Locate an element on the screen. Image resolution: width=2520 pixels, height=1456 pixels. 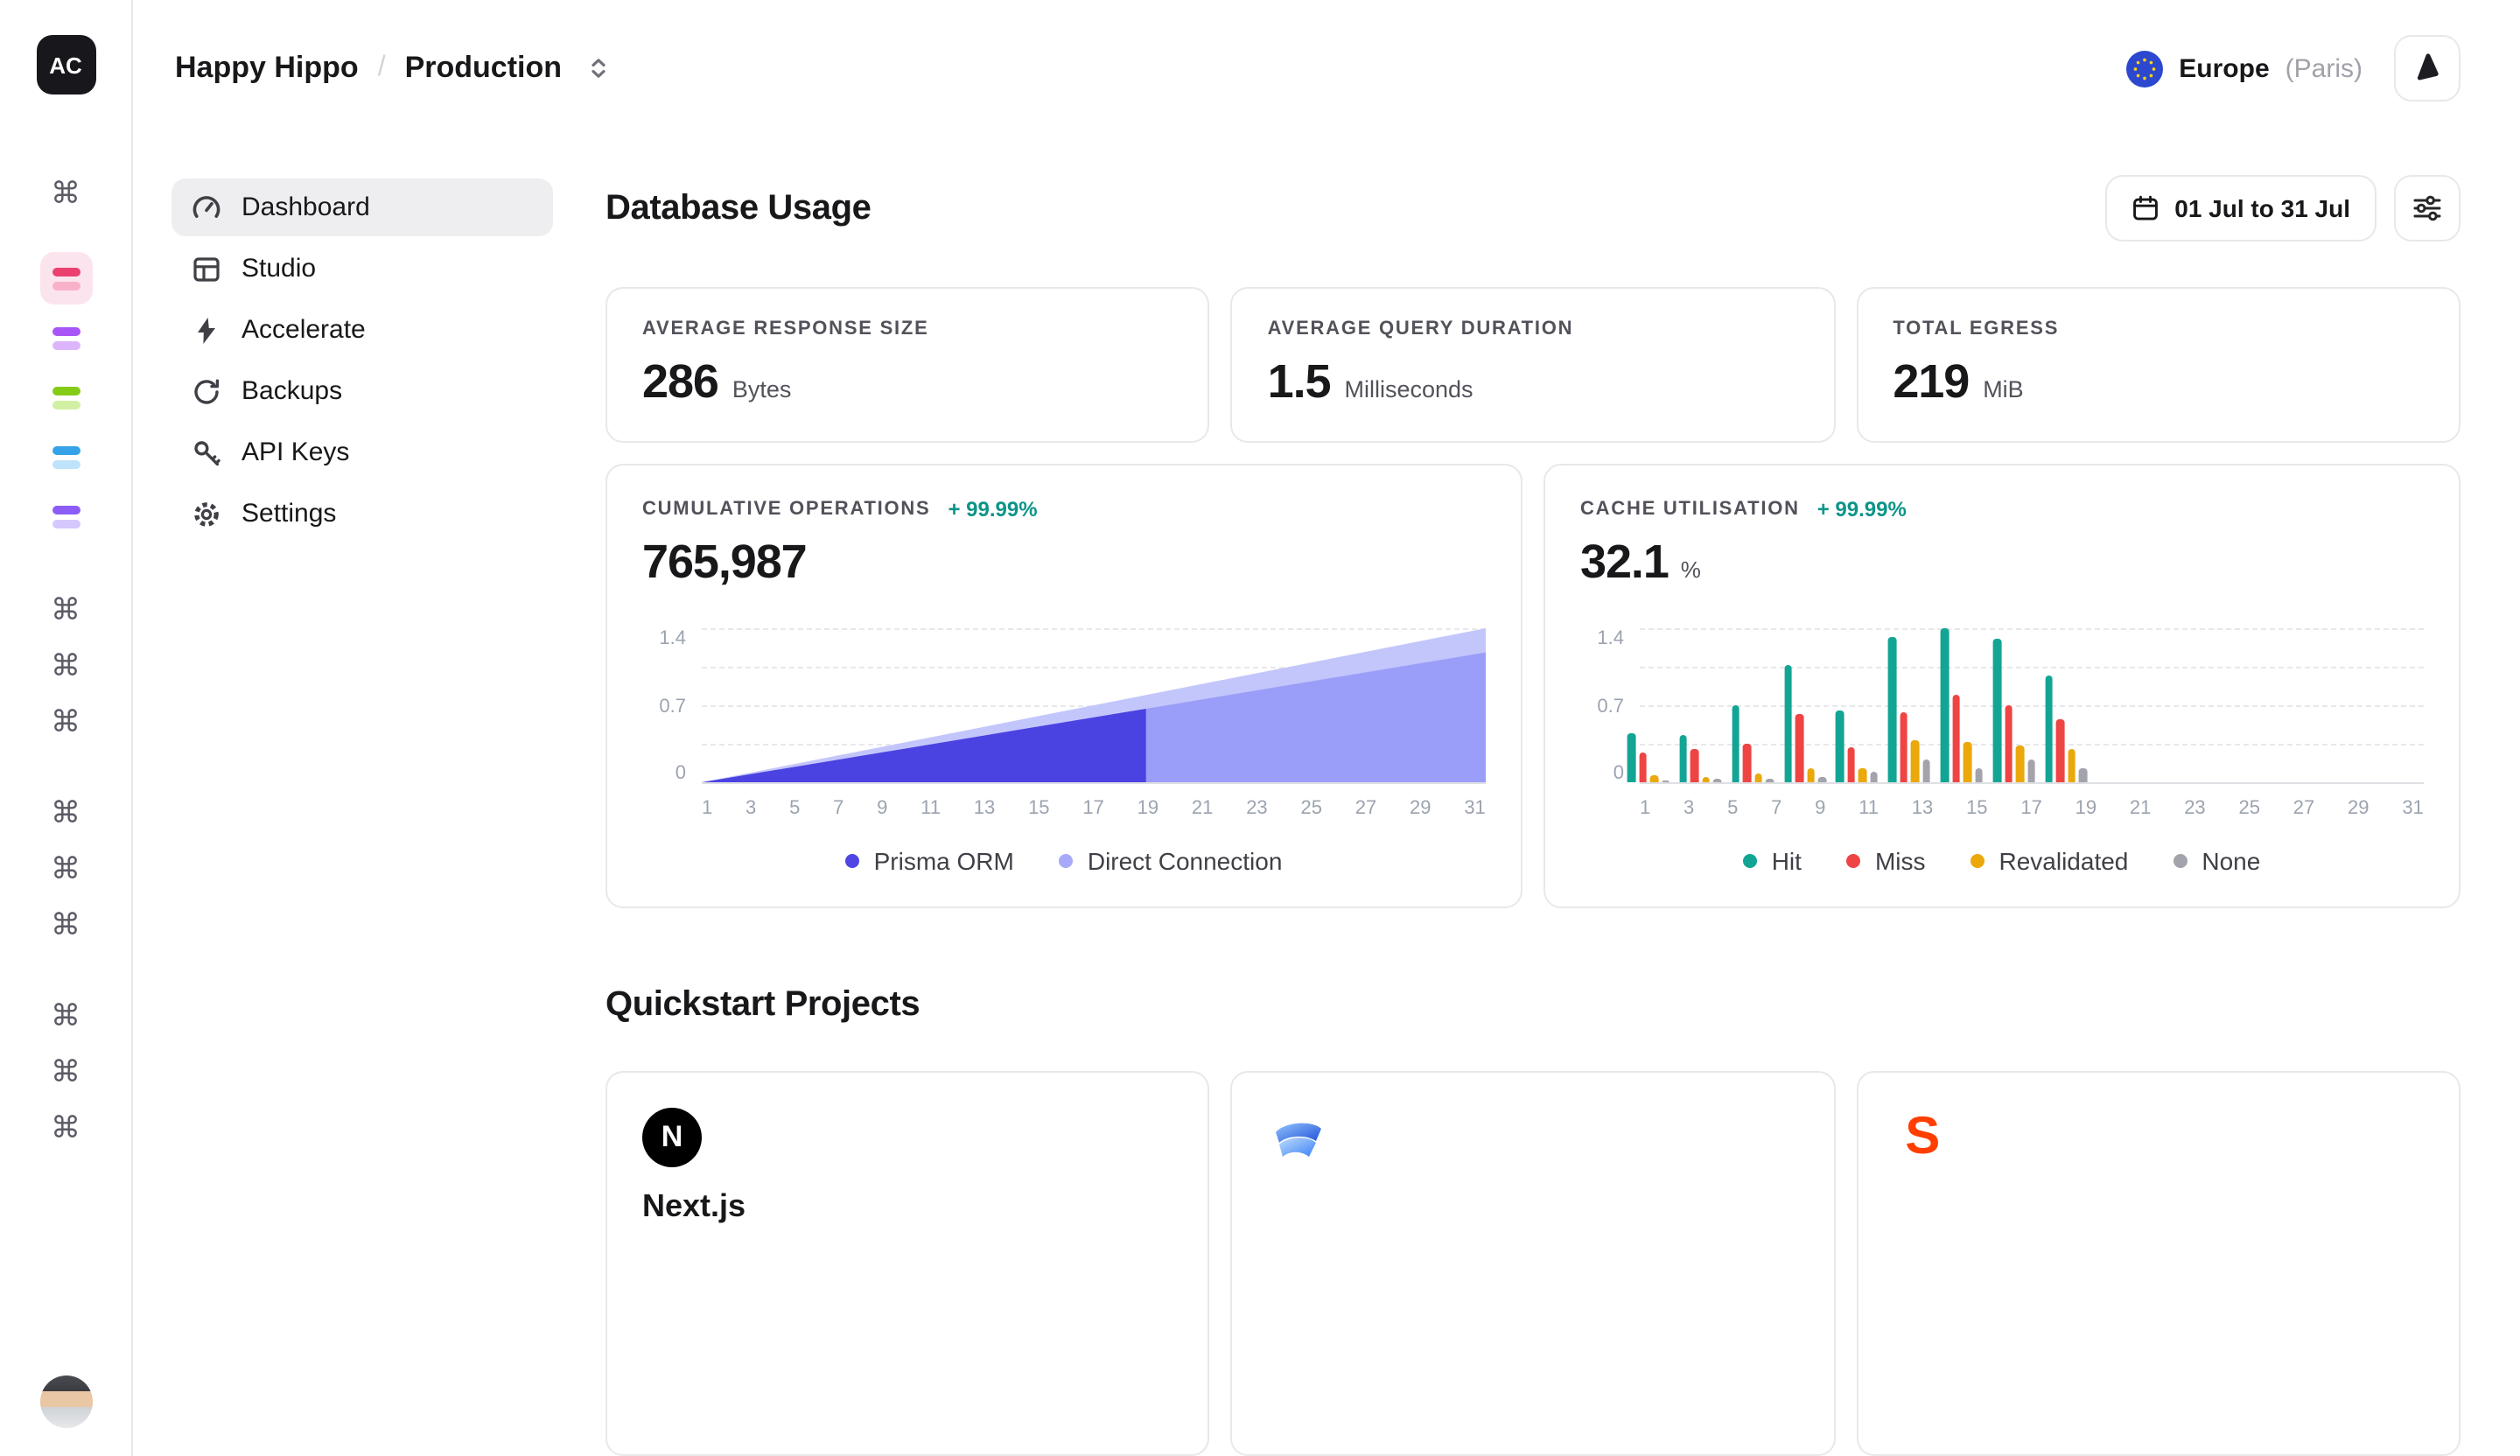
sidebar-item-backups: Backups is located at coordinates (362, 391).